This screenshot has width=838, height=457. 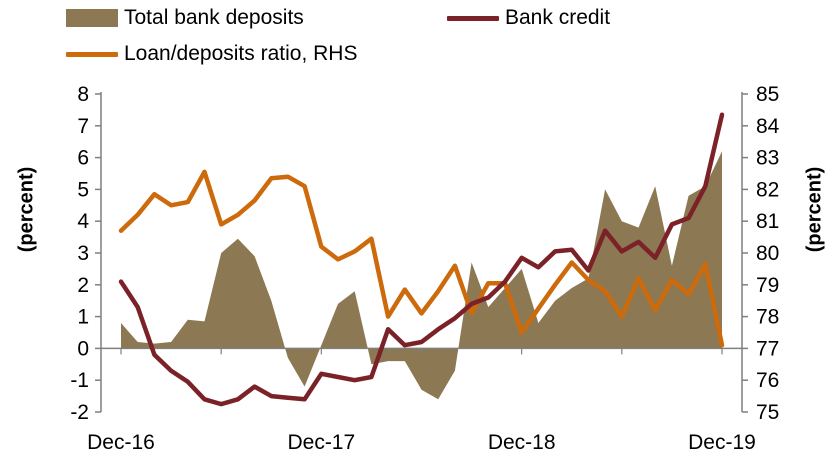 What do you see at coordinates (767, 221) in the screenshot?
I see `y-right-tick-label: 81` at bounding box center [767, 221].